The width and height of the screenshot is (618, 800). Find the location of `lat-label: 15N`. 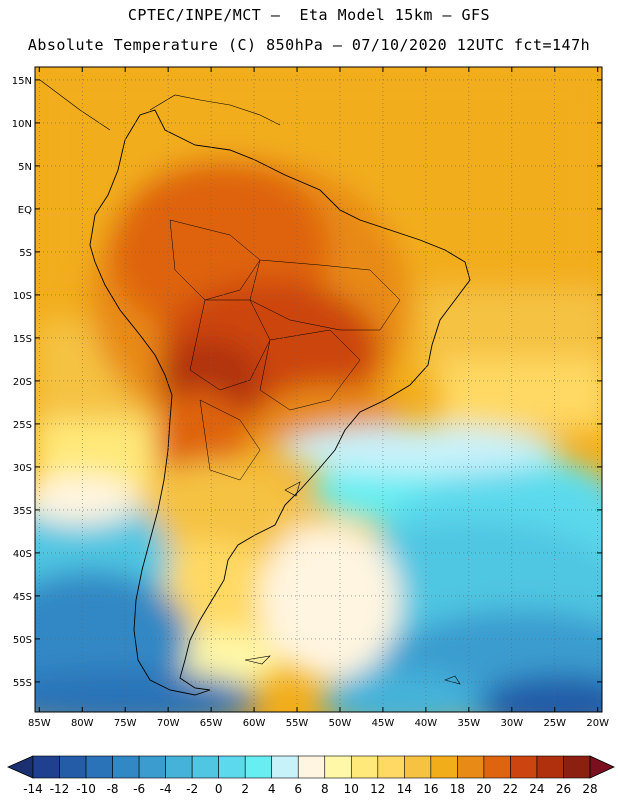

lat-label: 15N is located at coordinates (22, 81).